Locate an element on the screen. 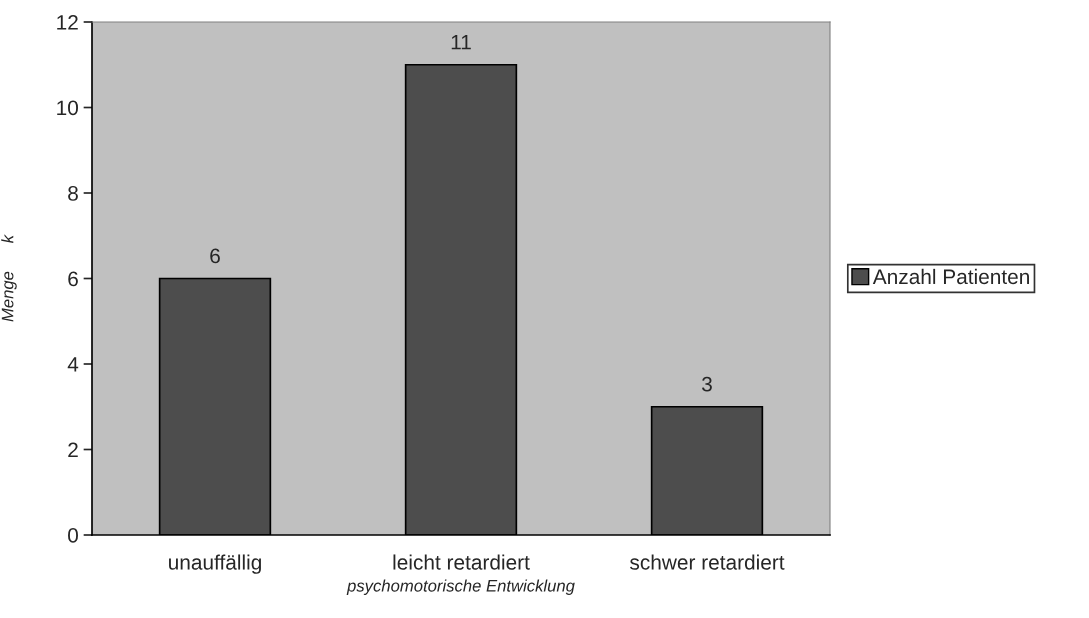  y-tick-label: 0 is located at coordinates (73, 535).